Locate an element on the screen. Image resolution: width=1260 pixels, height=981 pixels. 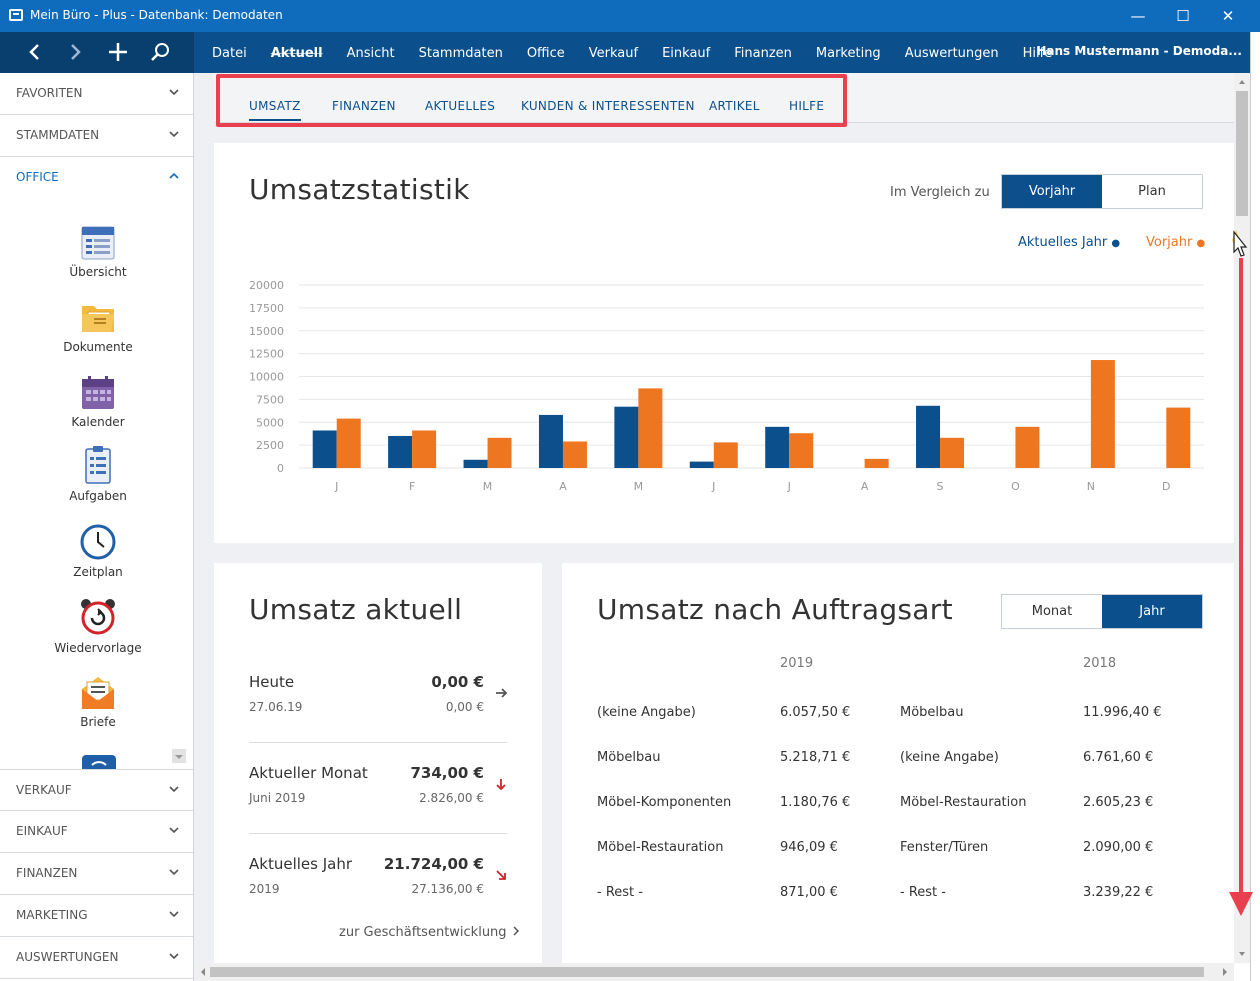
sidebar-item-dokumente: Dokumente is located at coordinates (98, 327).